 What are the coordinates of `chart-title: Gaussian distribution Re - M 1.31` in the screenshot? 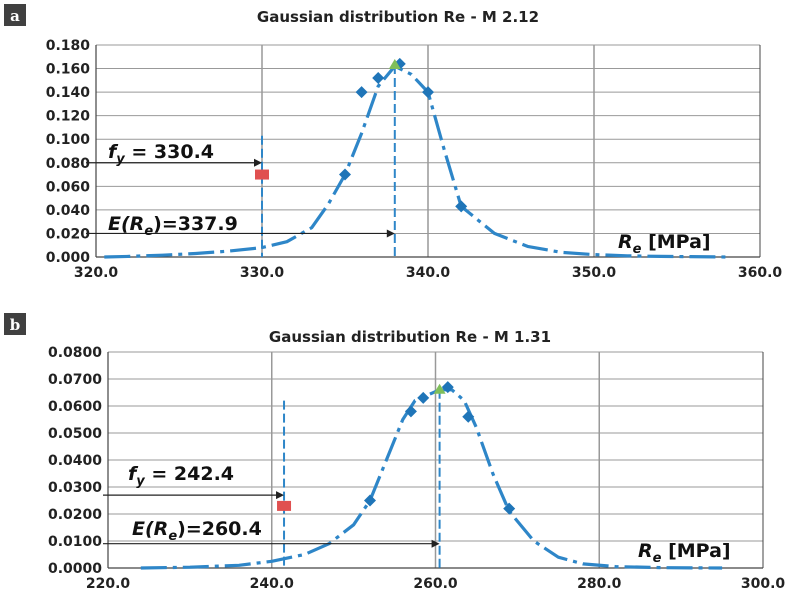 It's located at (410, 337).